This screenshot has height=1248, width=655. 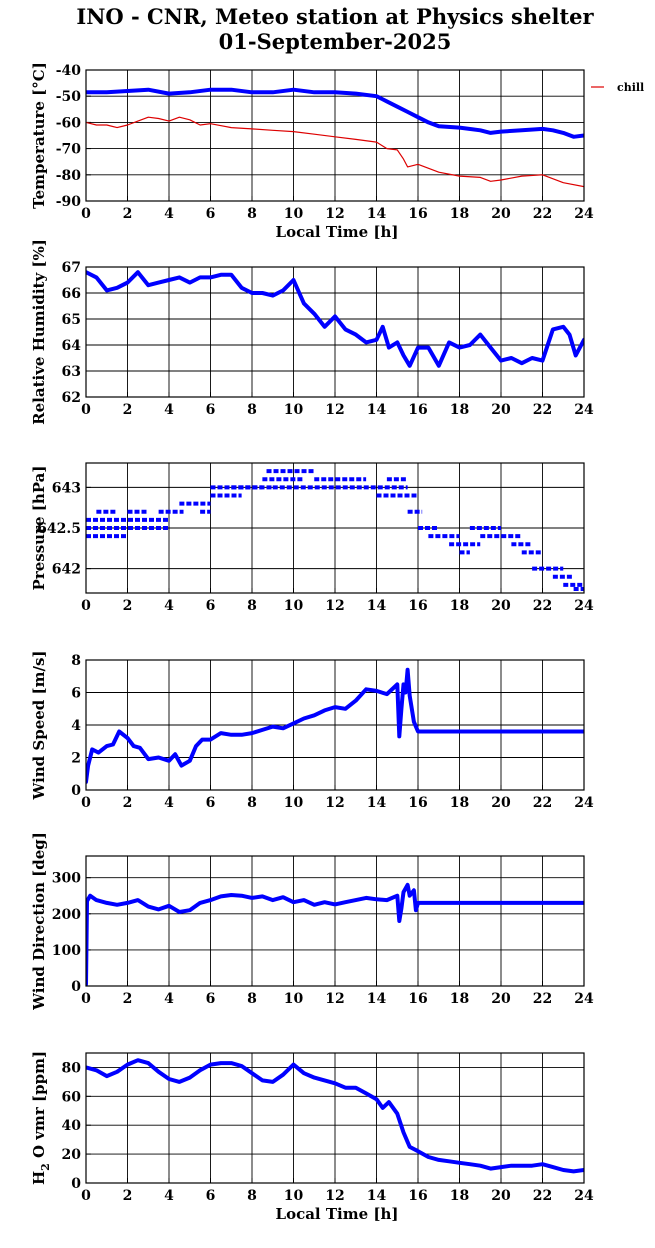 What do you see at coordinates (66, 915) in the screenshot?
I see `y-tick-label: 200` at bounding box center [66, 915].